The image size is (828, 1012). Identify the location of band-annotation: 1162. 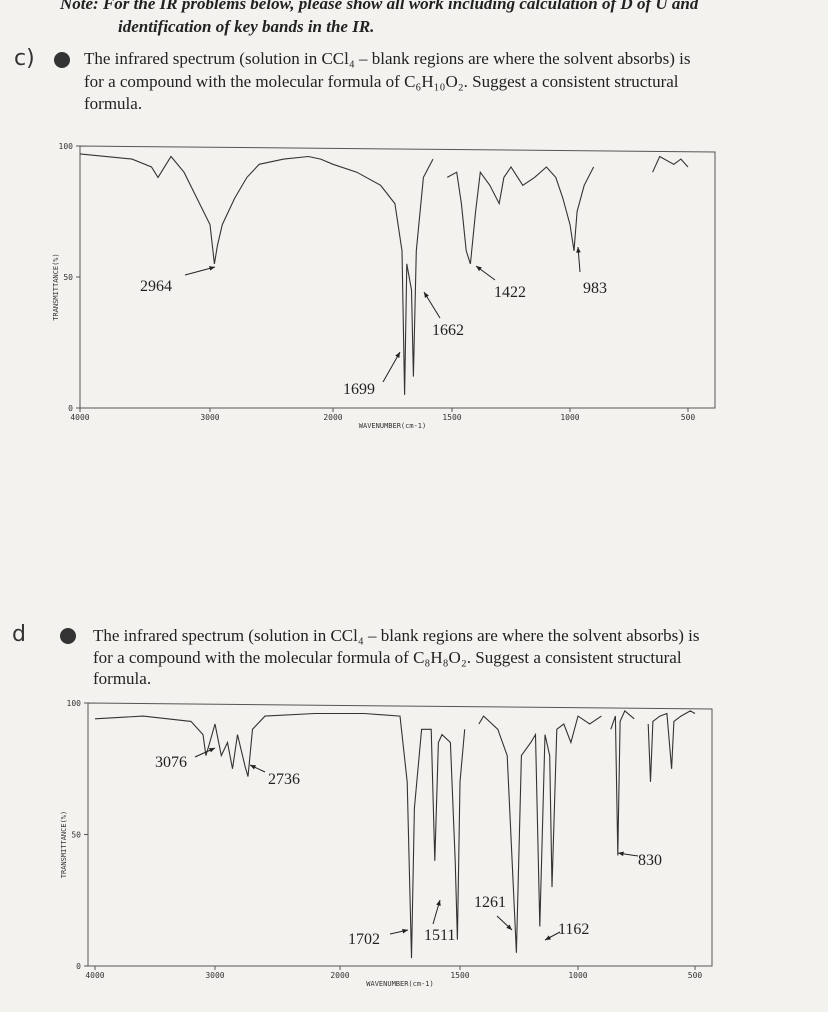
(573, 929).